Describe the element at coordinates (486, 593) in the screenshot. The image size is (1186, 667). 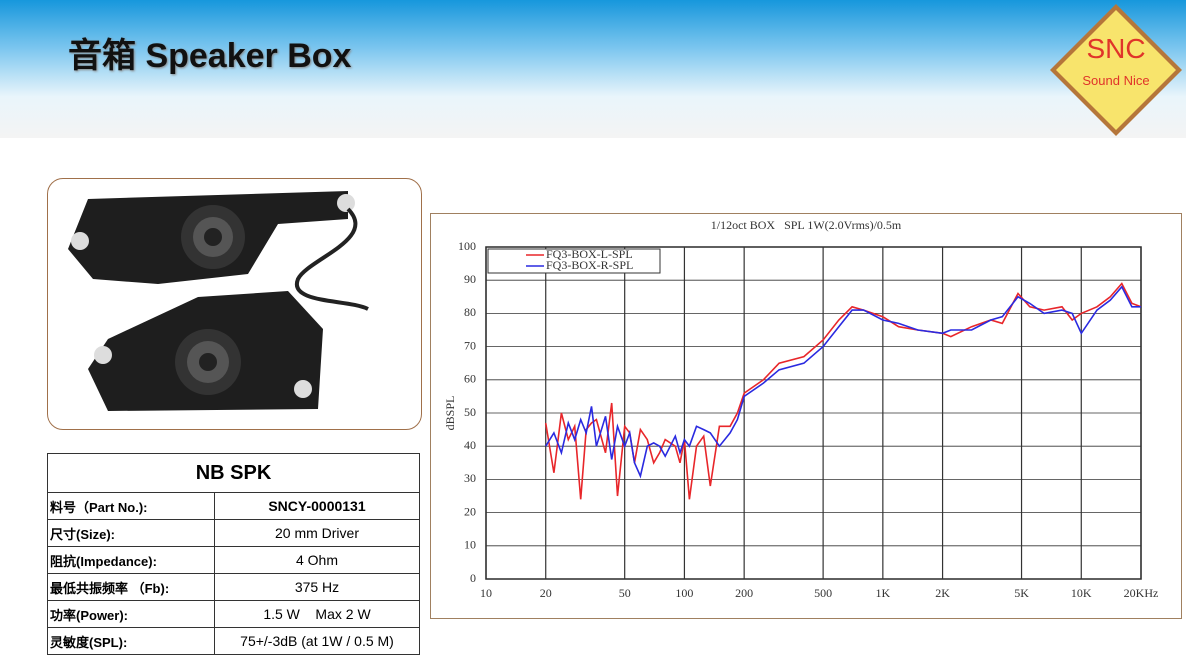
I see `x-tick-label: 10` at that location.